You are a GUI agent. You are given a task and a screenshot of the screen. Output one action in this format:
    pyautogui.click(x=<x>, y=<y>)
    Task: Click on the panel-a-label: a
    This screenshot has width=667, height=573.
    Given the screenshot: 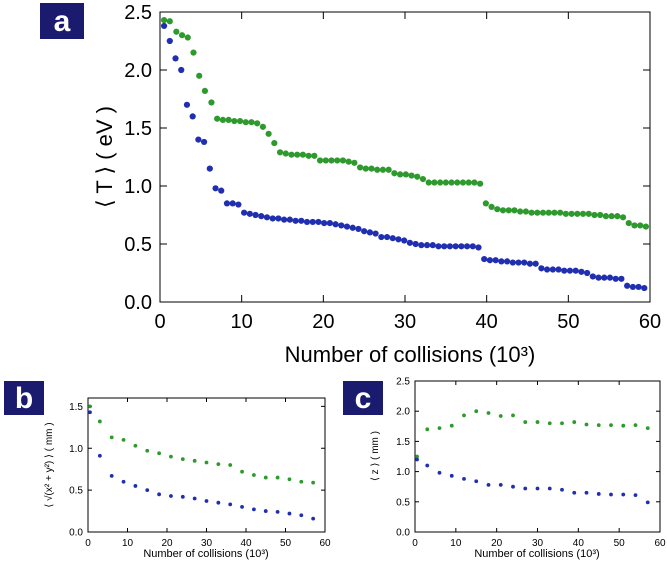 What is the action you would take?
    pyautogui.click(x=62, y=21)
    